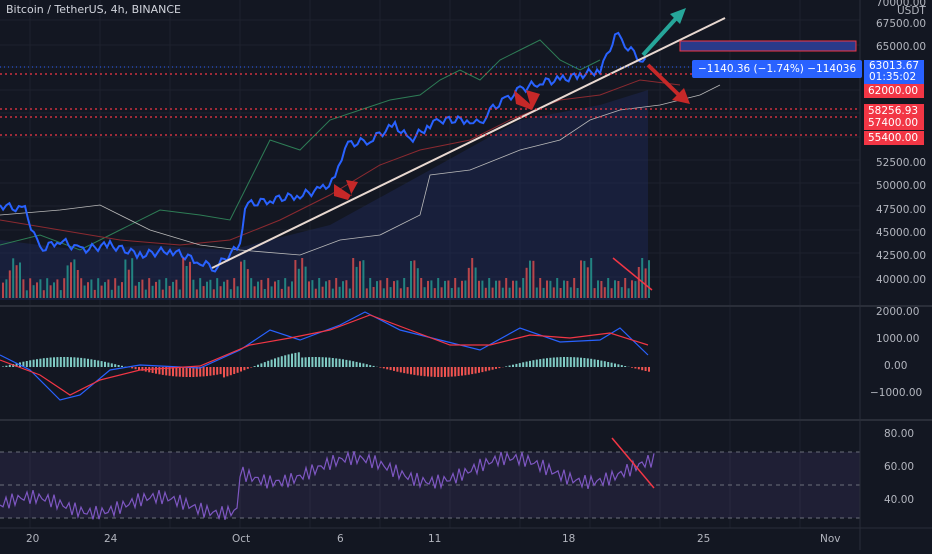  Describe the element at coordinates (901, 280) in the screenshot. I see `price-tick: 40000.00` at that location.